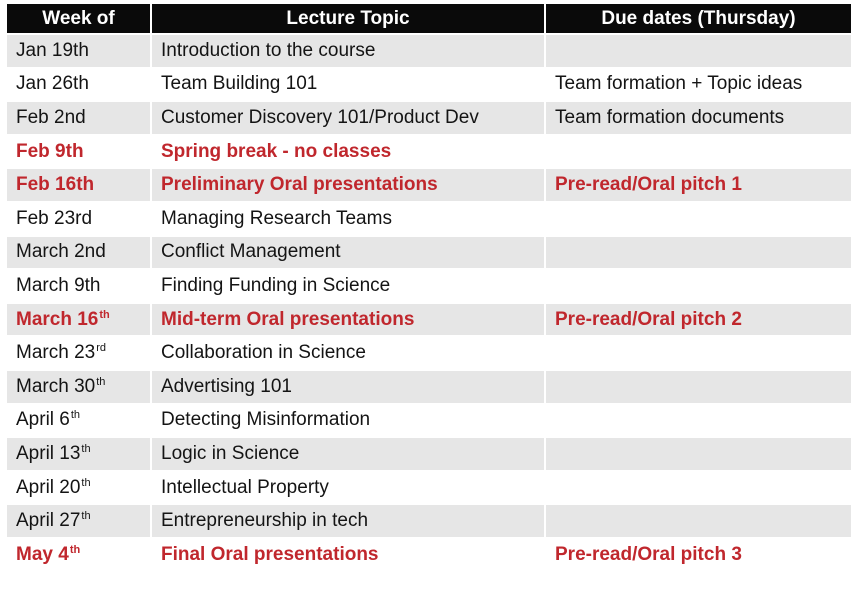 This screenshot has width=855, height=589. I want to click on table-row: March 30th Advertising 101, so click(429, 386).